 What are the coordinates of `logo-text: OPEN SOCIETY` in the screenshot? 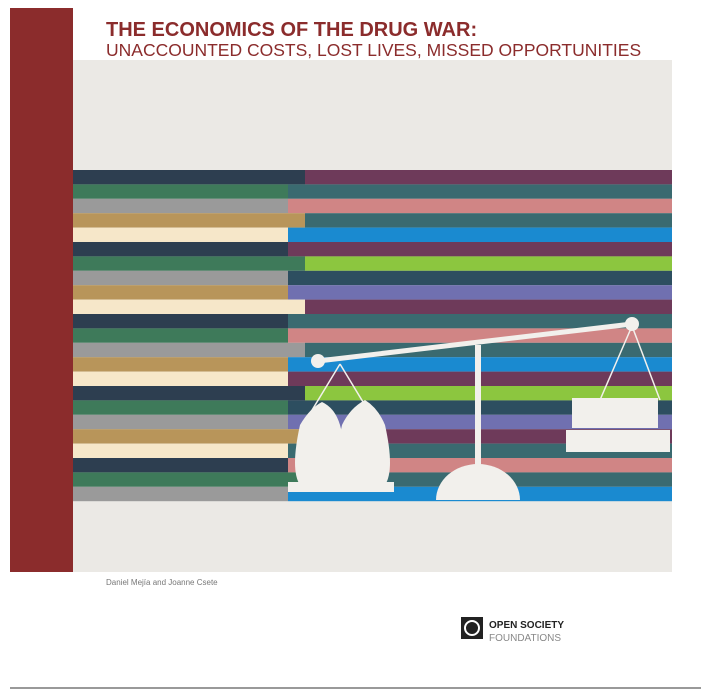 It's located at (526, 625).